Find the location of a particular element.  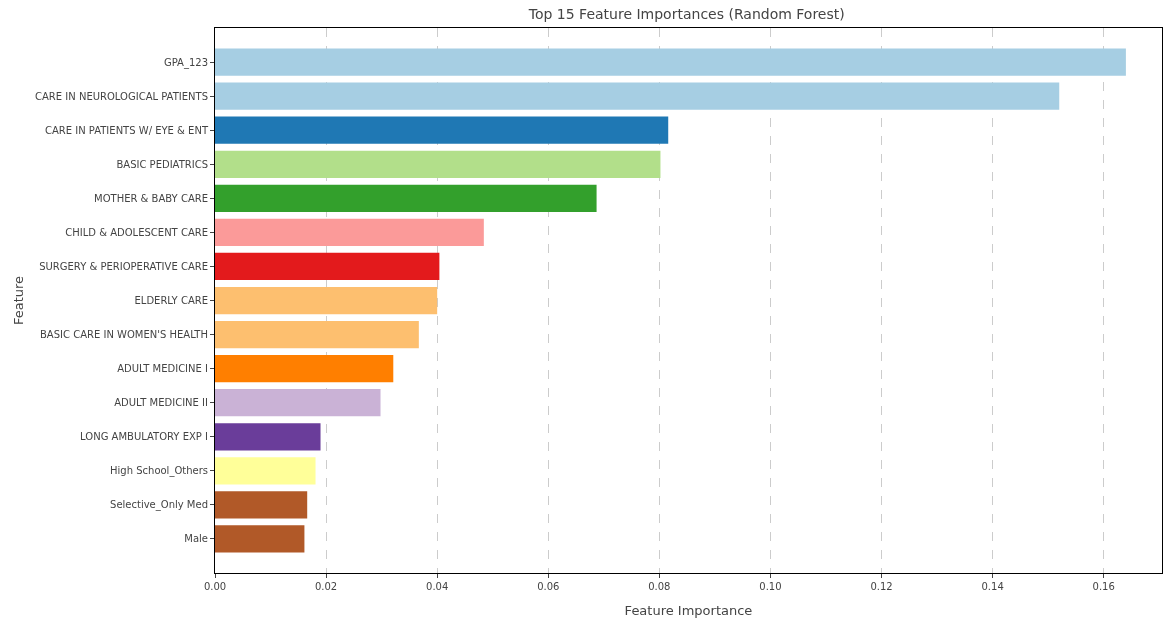

y-tick-label: ADULT MEDICINE II is located at coordinates (161, 403).